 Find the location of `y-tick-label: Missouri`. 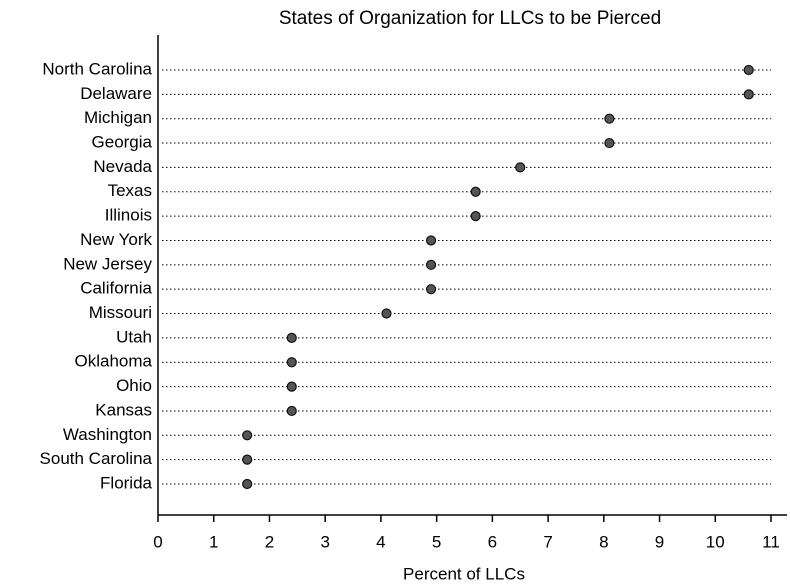

y-tick-label: Missouri is located at coordinates (120, 312).